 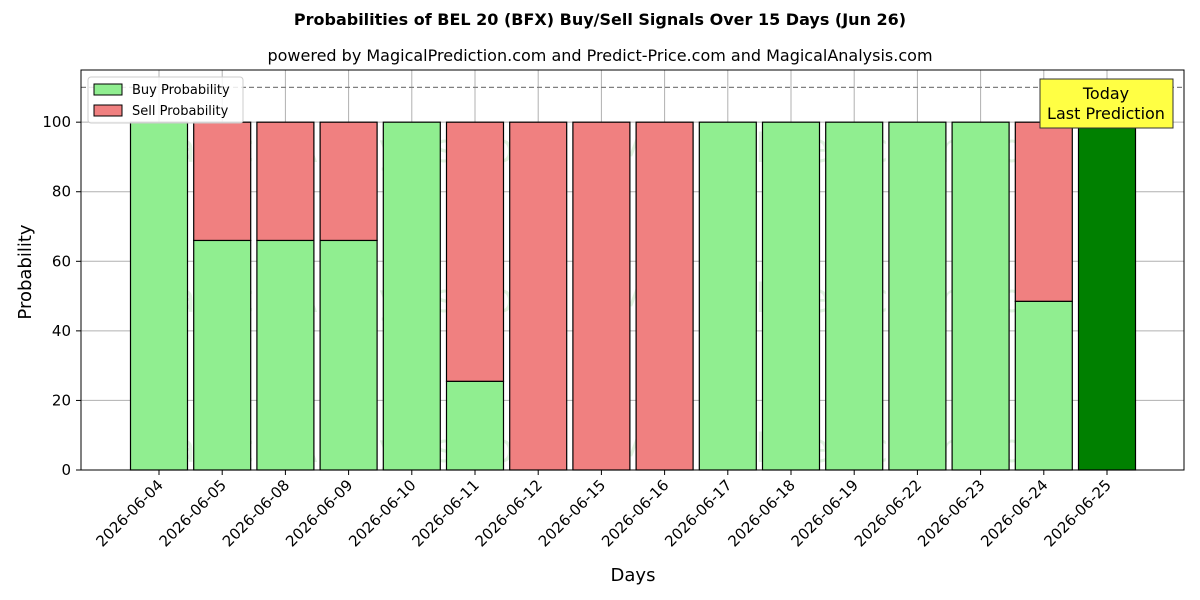 I want to click on x-tick-label: 2026-06-08, so click(x=256, y=513).